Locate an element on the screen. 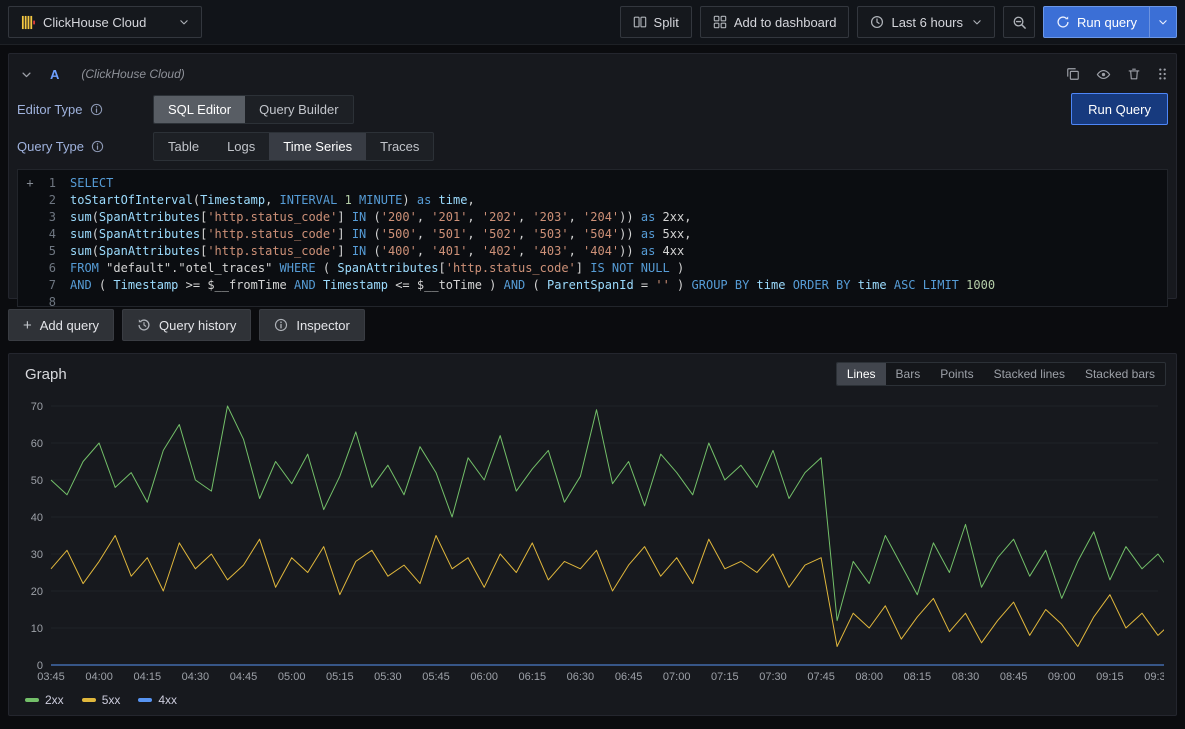 This screenshot has height=729, width=1185. x-tick-label: 08:30 is located at coordinates (966, 677).